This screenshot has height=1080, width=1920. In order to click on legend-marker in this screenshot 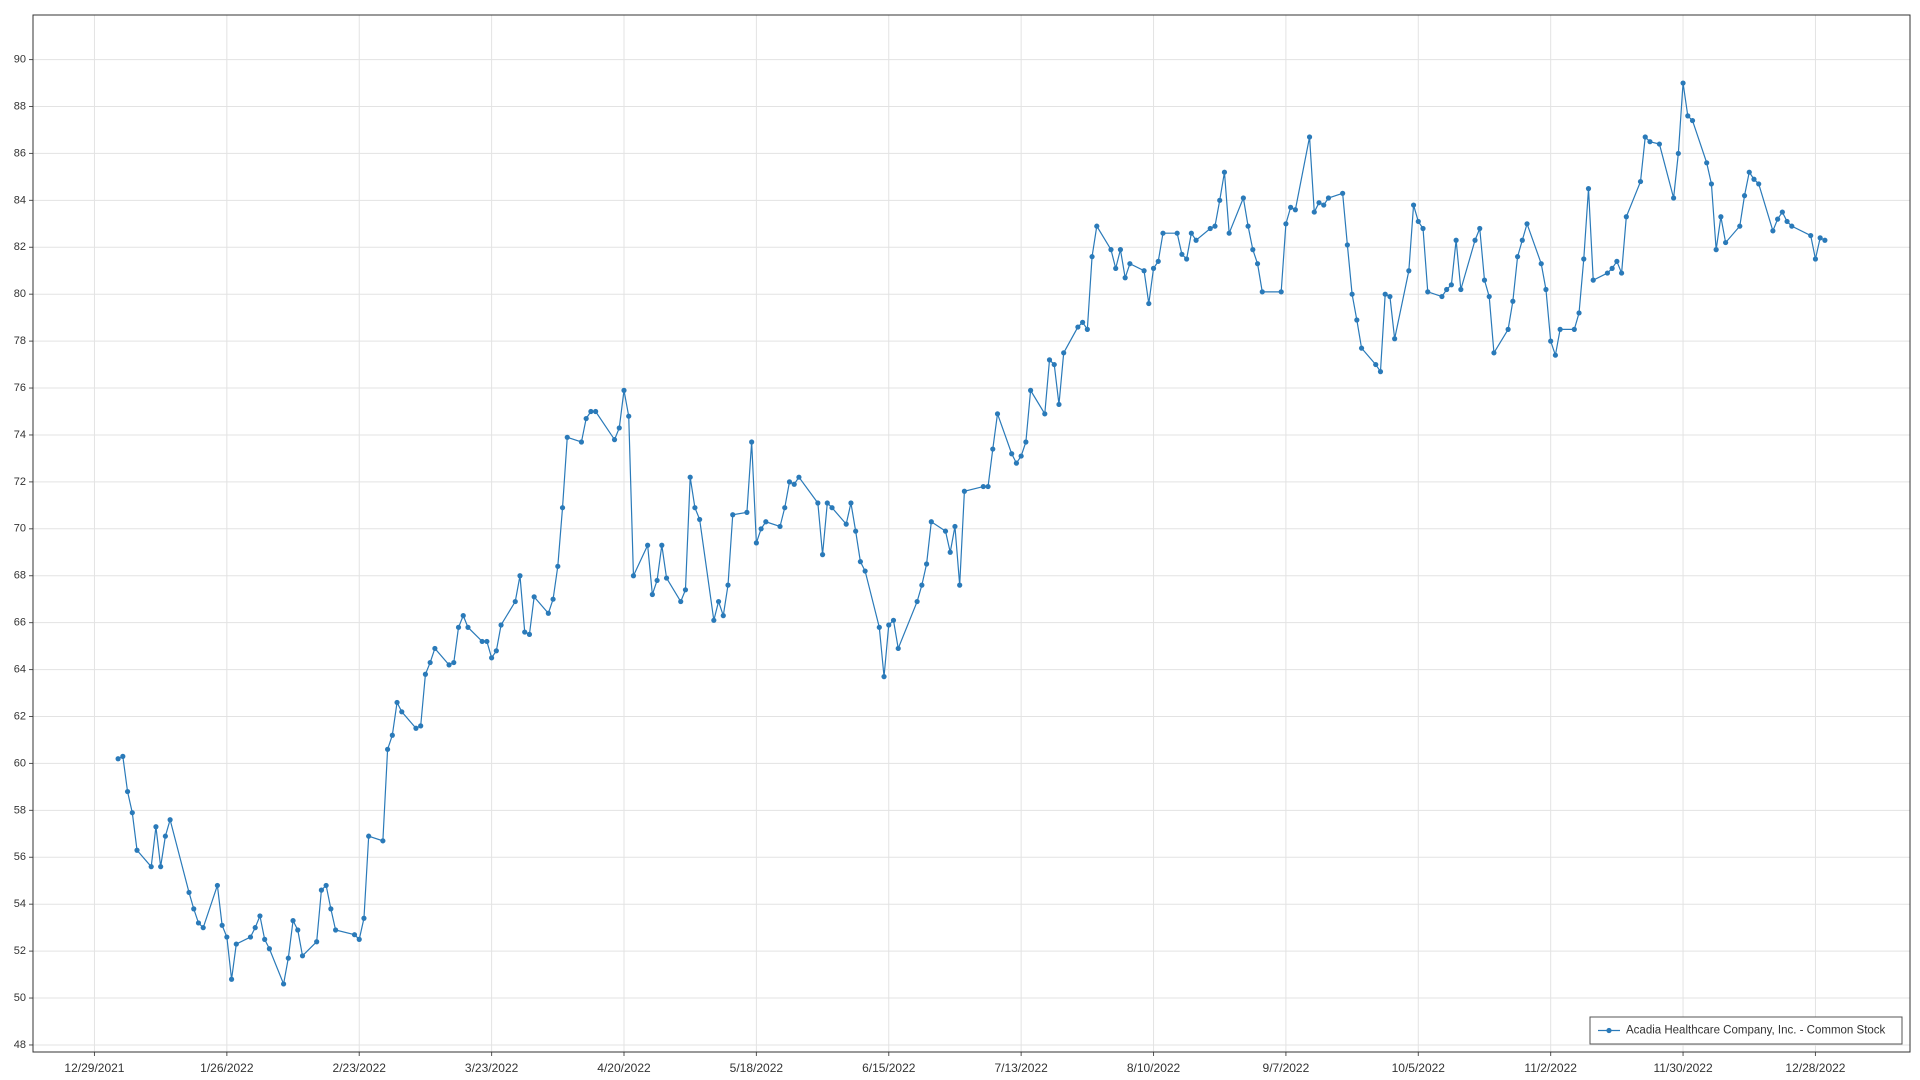, I will do `click(1609, 1030)`.